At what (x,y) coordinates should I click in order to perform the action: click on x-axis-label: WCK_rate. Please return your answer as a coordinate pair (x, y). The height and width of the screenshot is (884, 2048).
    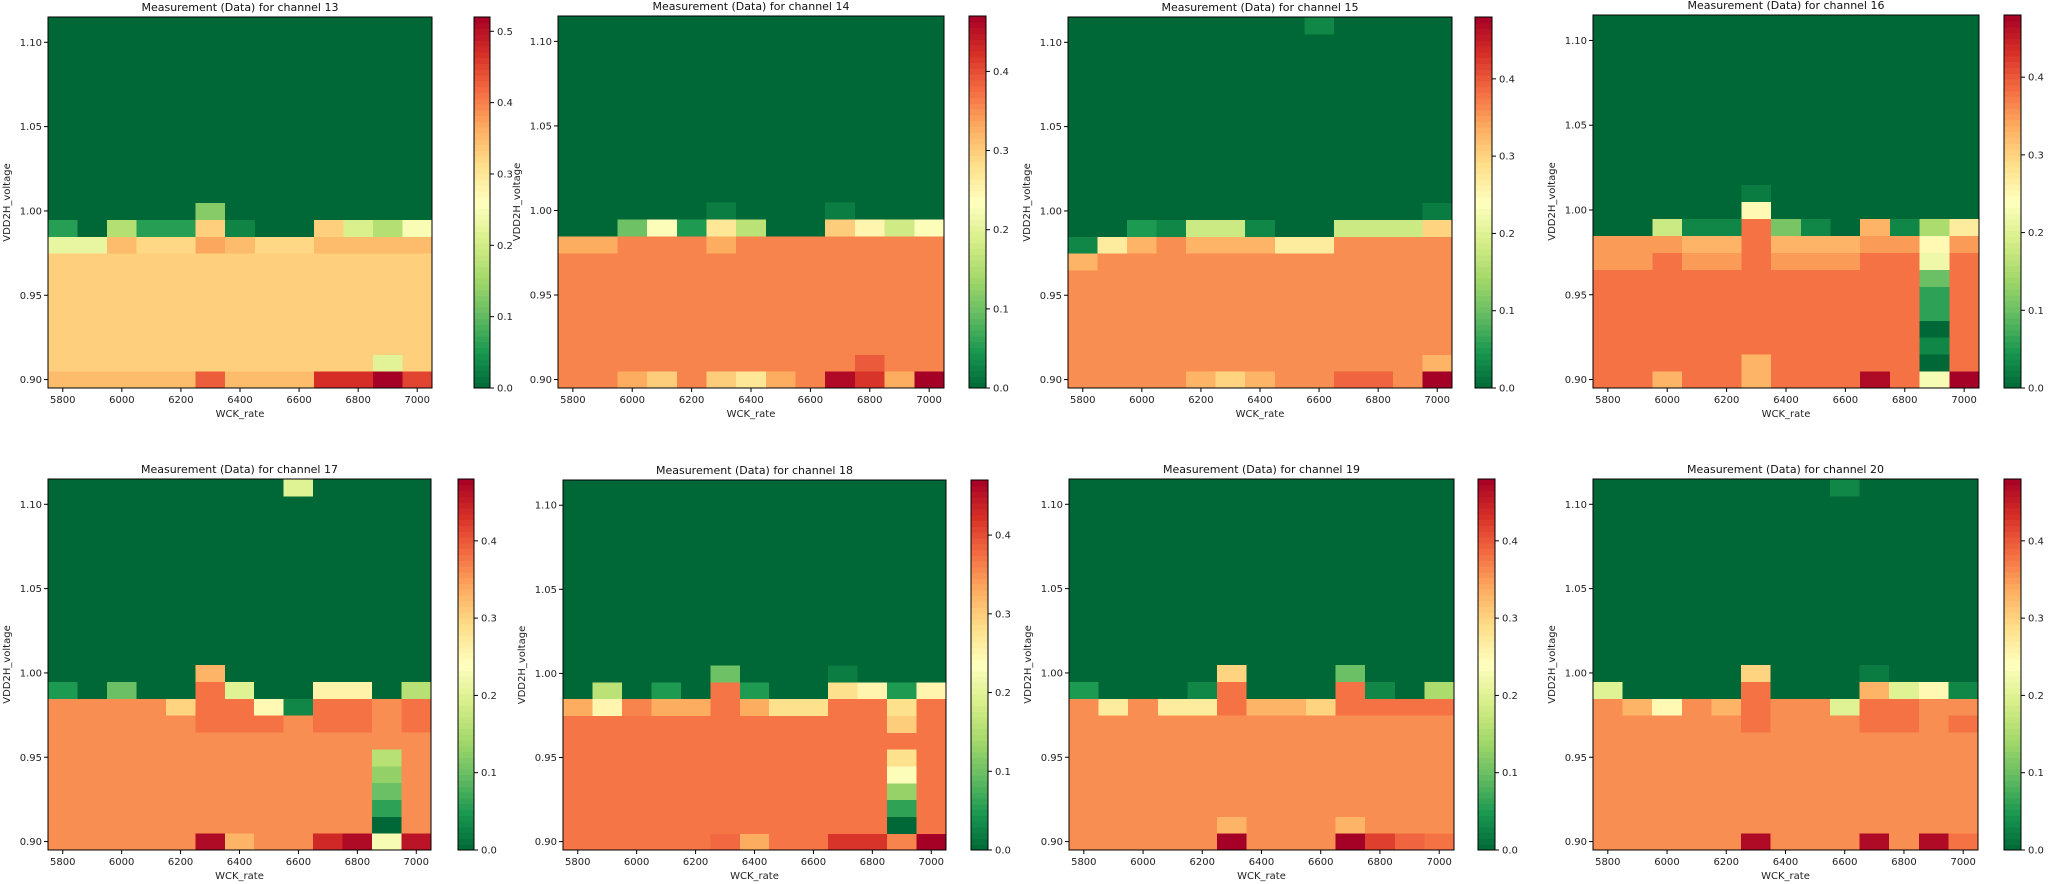
    Looking at the image, I should click on (239, 876).